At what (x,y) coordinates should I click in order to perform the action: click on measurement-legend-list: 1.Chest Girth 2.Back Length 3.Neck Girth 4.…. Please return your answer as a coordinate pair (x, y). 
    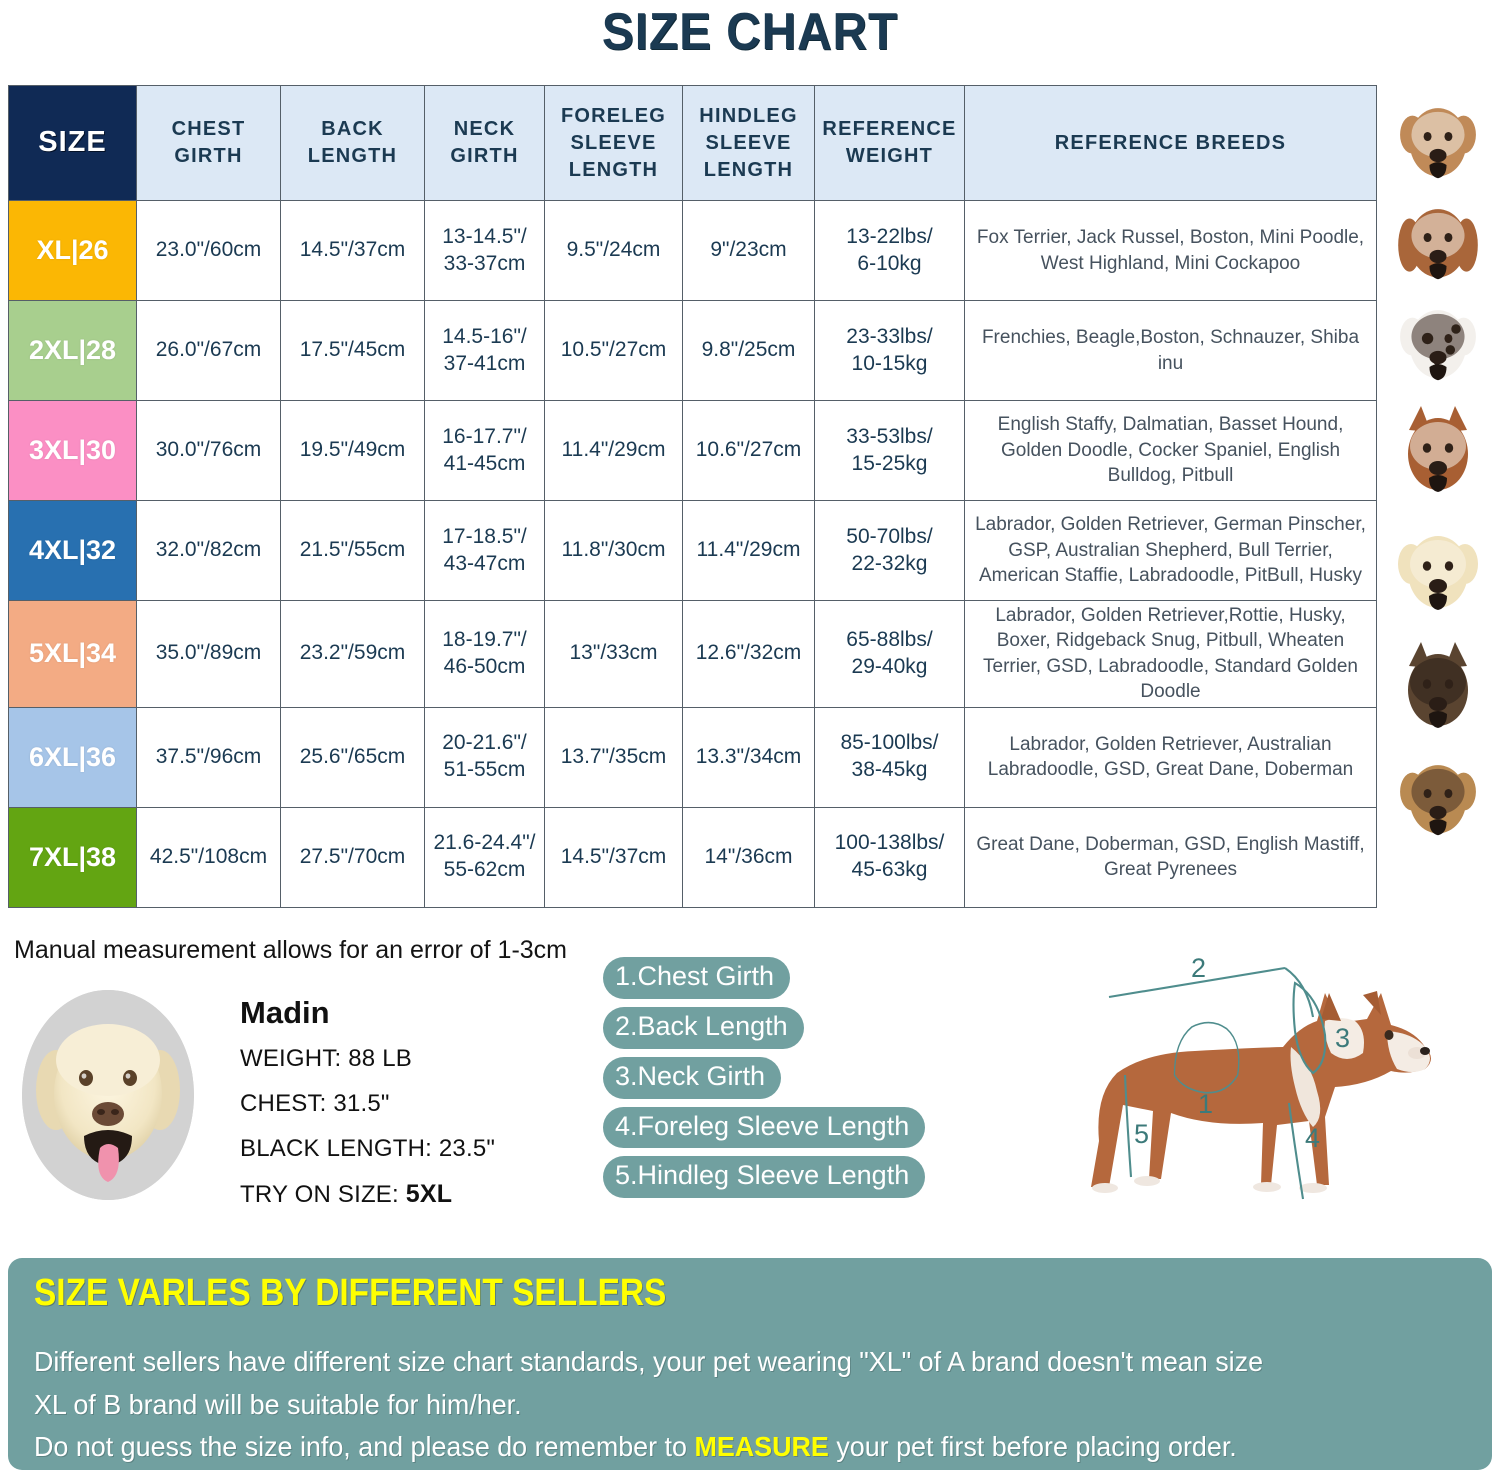
    Looking at the image, I should click on (764, 1081).